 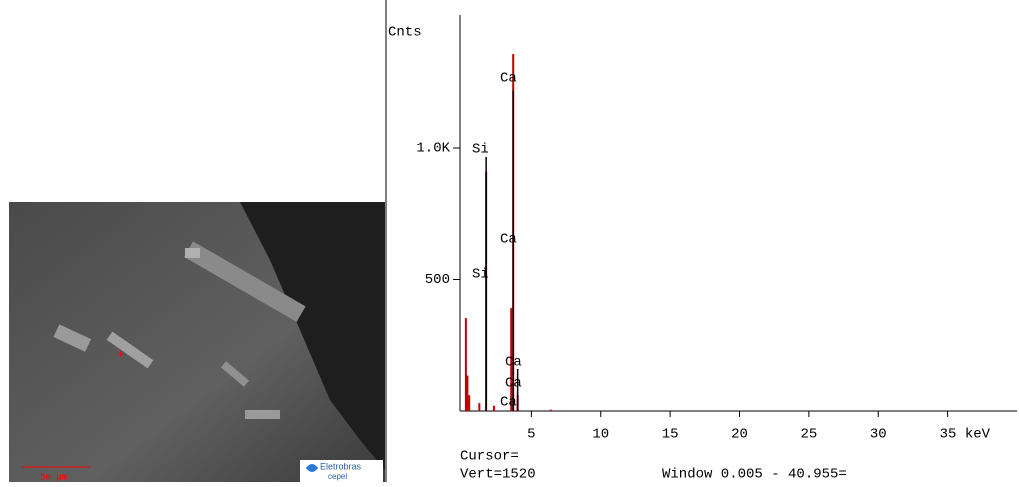 I want to click on x-tick-label: 10, so click(x=600, y=435).